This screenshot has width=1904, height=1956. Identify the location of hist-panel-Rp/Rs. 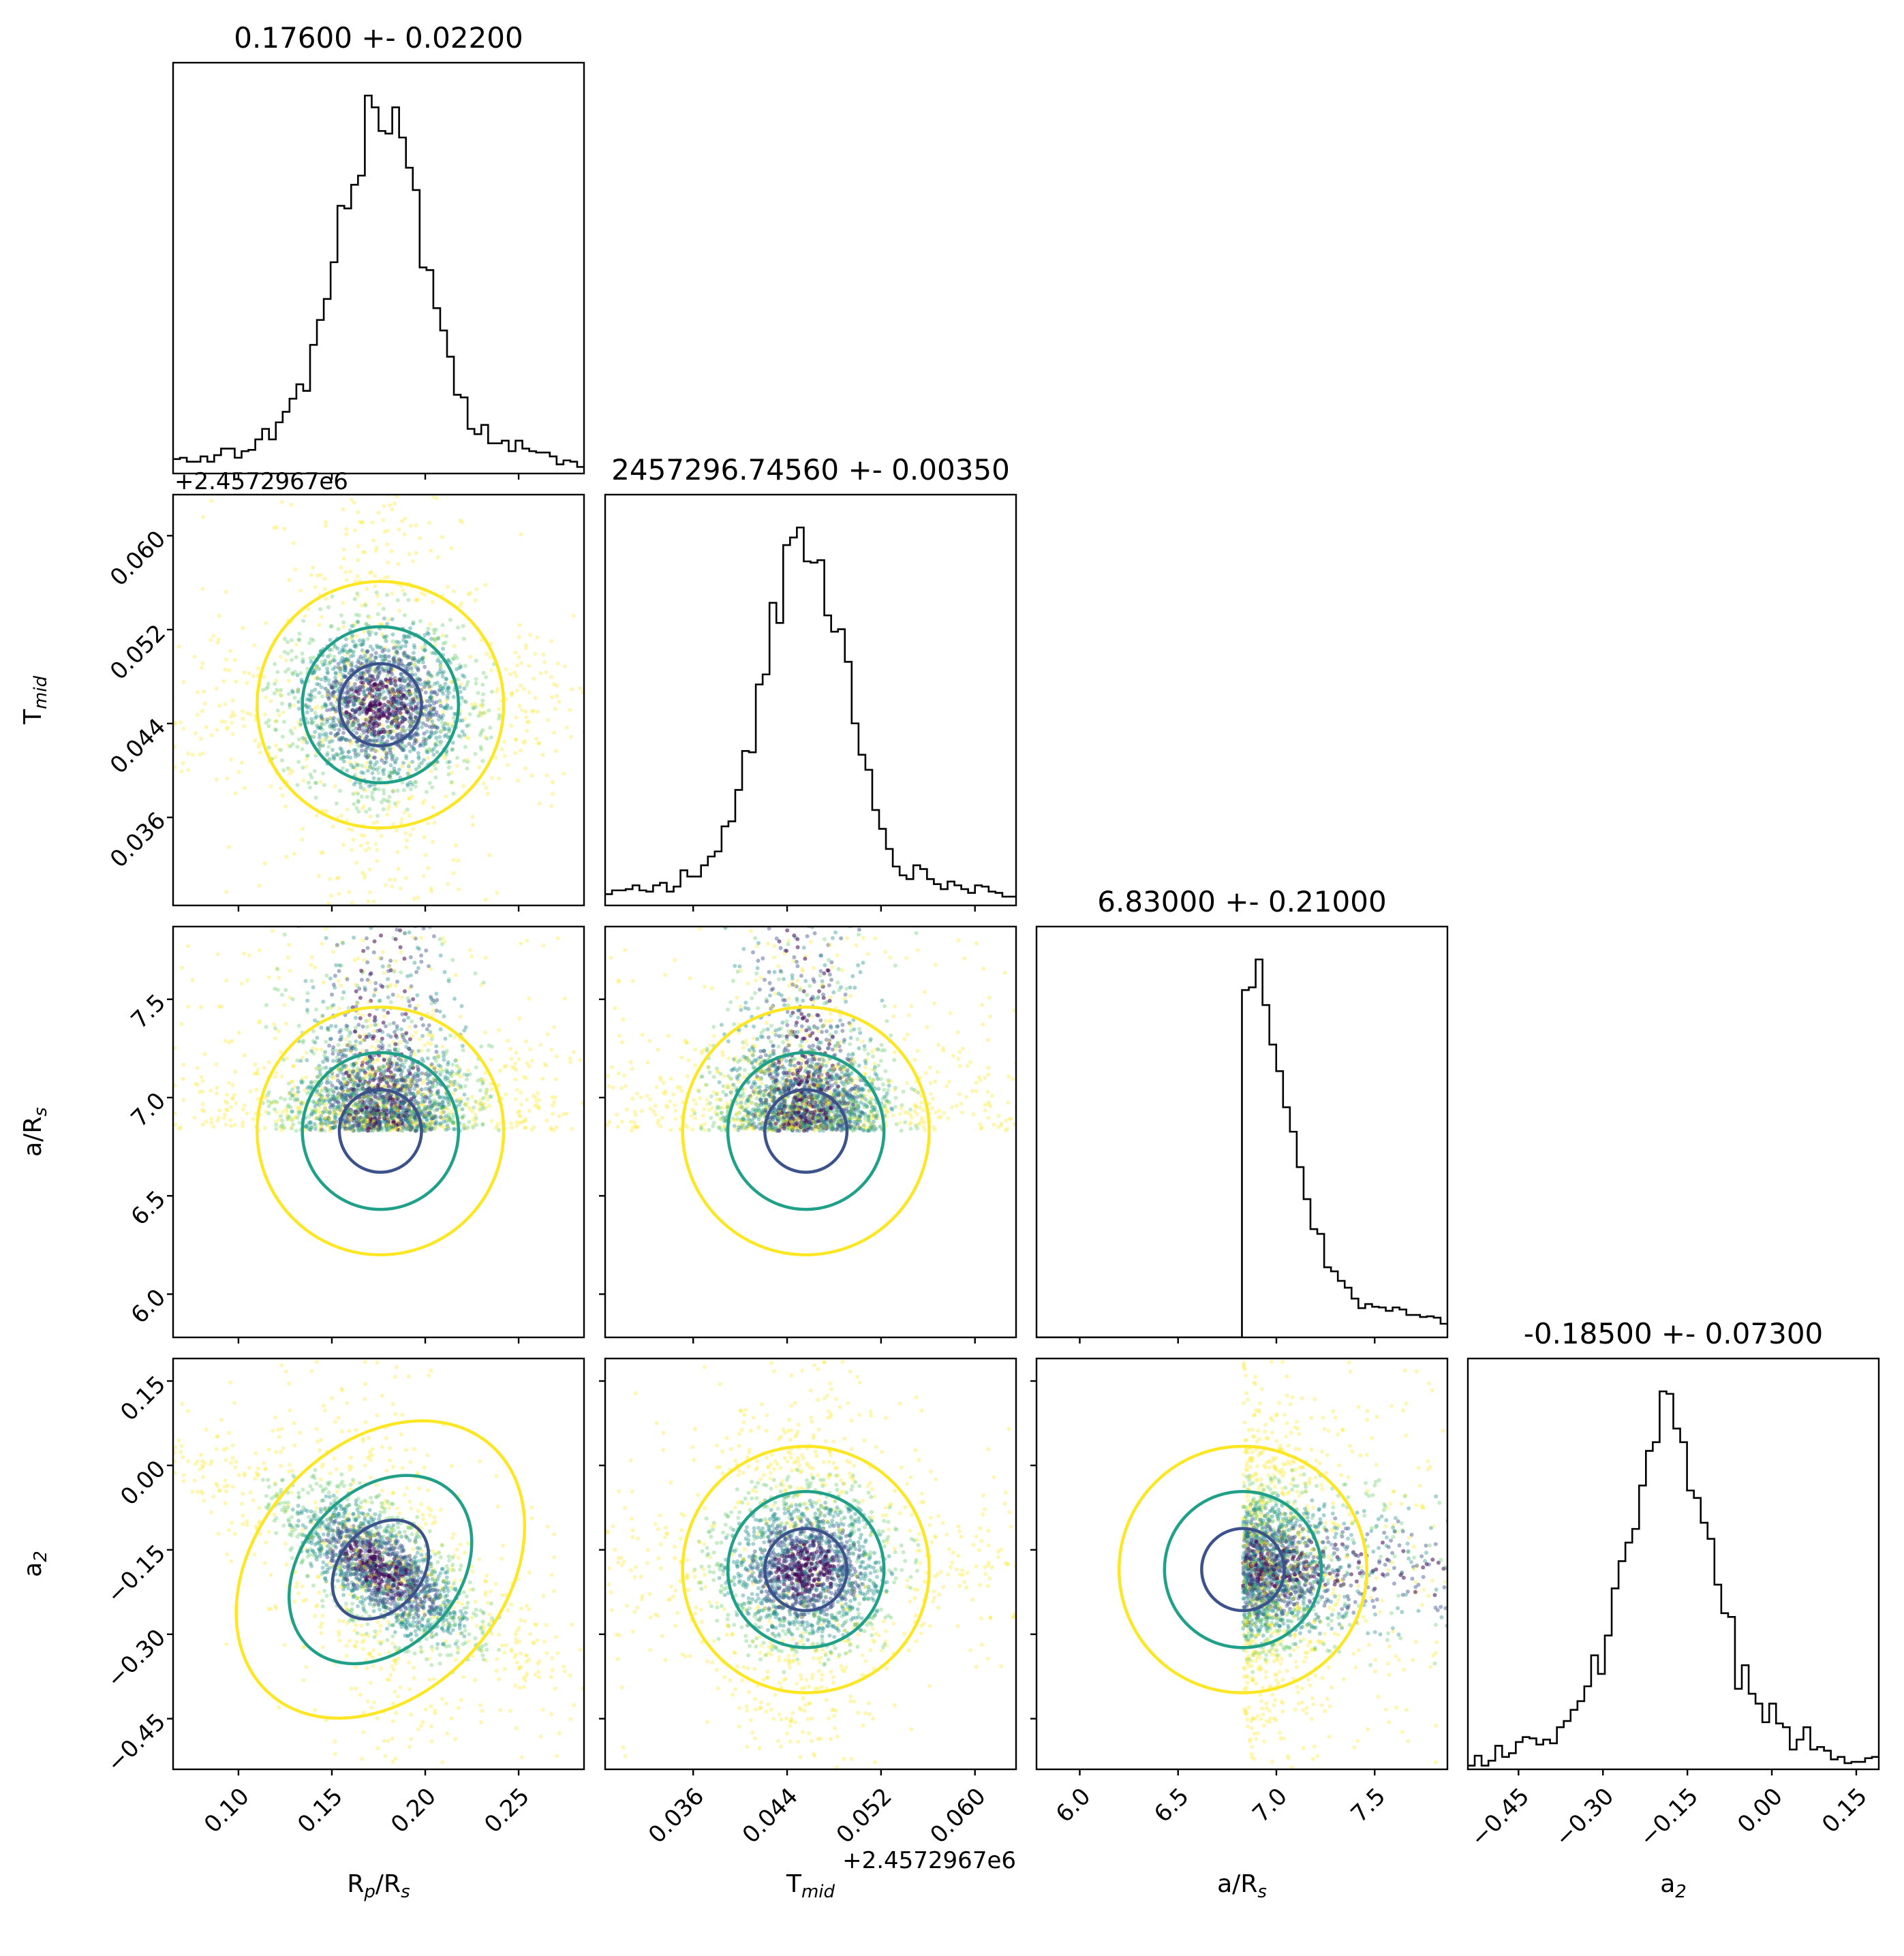
(378, 271).